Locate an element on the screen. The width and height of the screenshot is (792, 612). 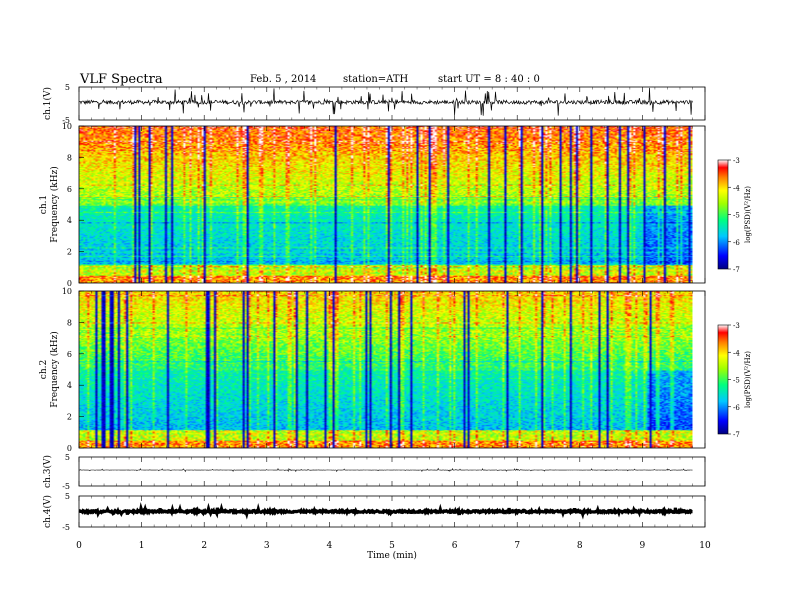
ch1-waveform-ytick-label: -5 is located at coordinates (66, 120).